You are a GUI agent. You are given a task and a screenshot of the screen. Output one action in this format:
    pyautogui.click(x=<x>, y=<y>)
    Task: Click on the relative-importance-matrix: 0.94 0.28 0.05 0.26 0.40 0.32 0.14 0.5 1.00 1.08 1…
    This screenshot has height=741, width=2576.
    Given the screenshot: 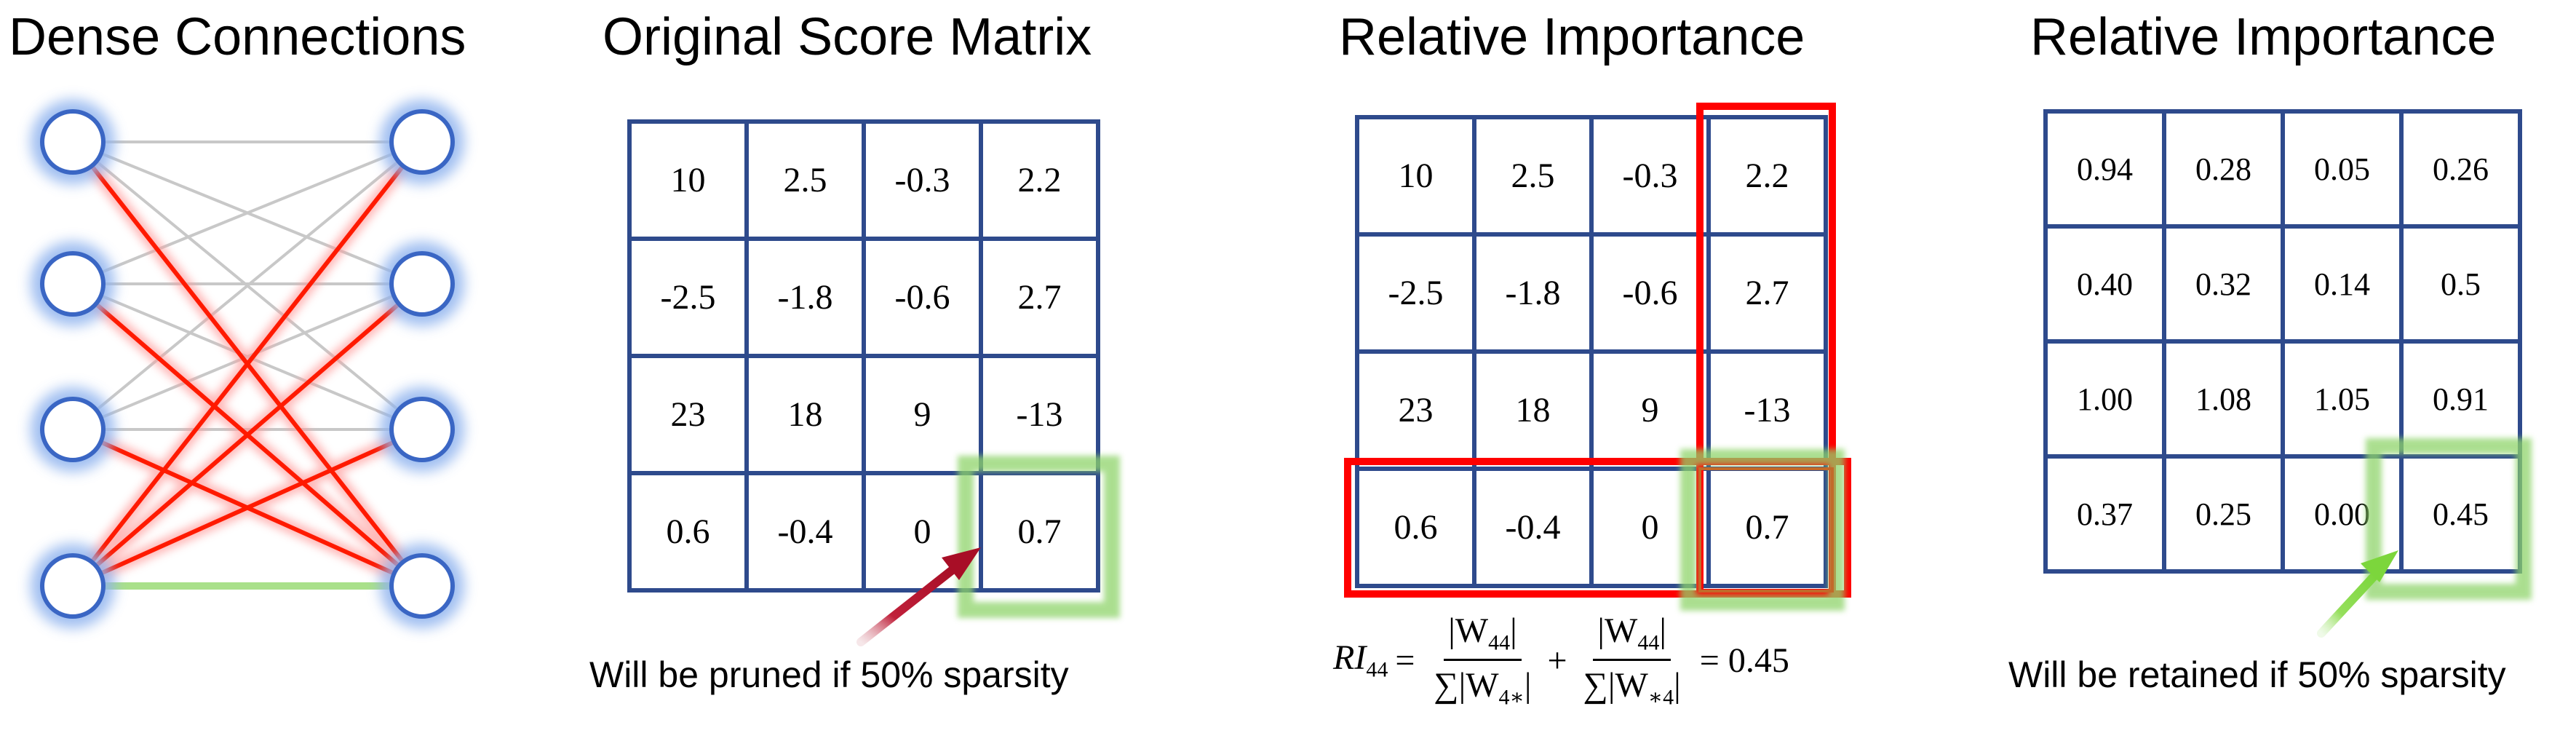 What is the action you would take?
    pyautogui.click(x=2282, y=341)
    